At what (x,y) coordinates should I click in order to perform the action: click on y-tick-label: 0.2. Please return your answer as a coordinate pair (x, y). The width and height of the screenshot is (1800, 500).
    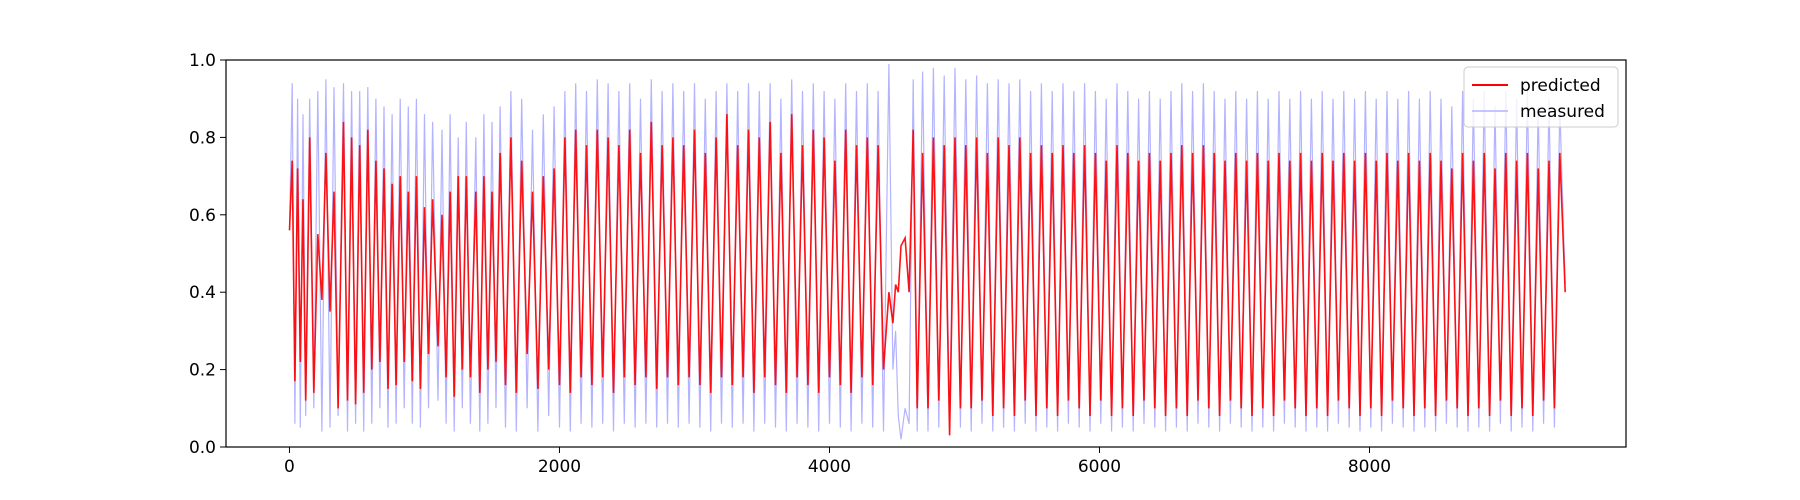
    Looking at the image, I should click on (202, 371).